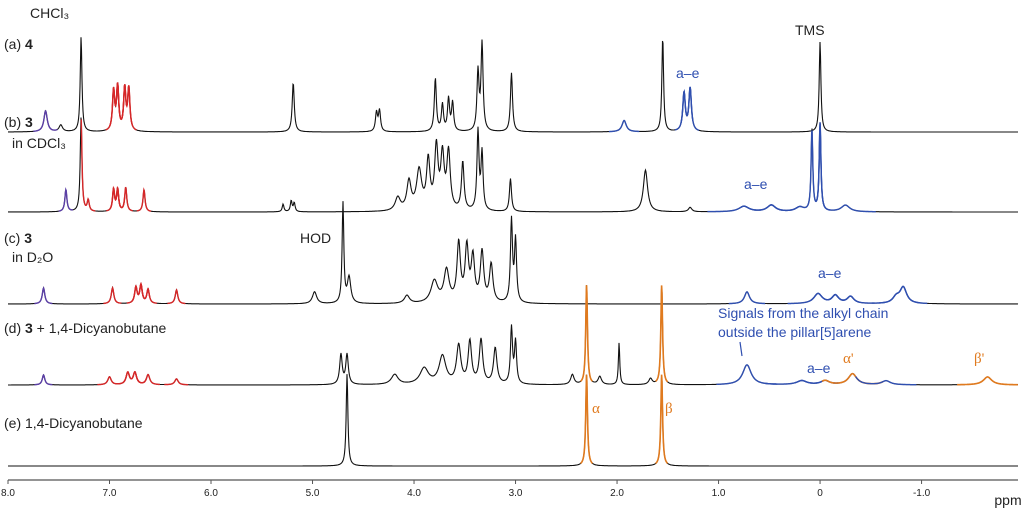  I want to click on annotation-tms: TMS, so click(810, 30).